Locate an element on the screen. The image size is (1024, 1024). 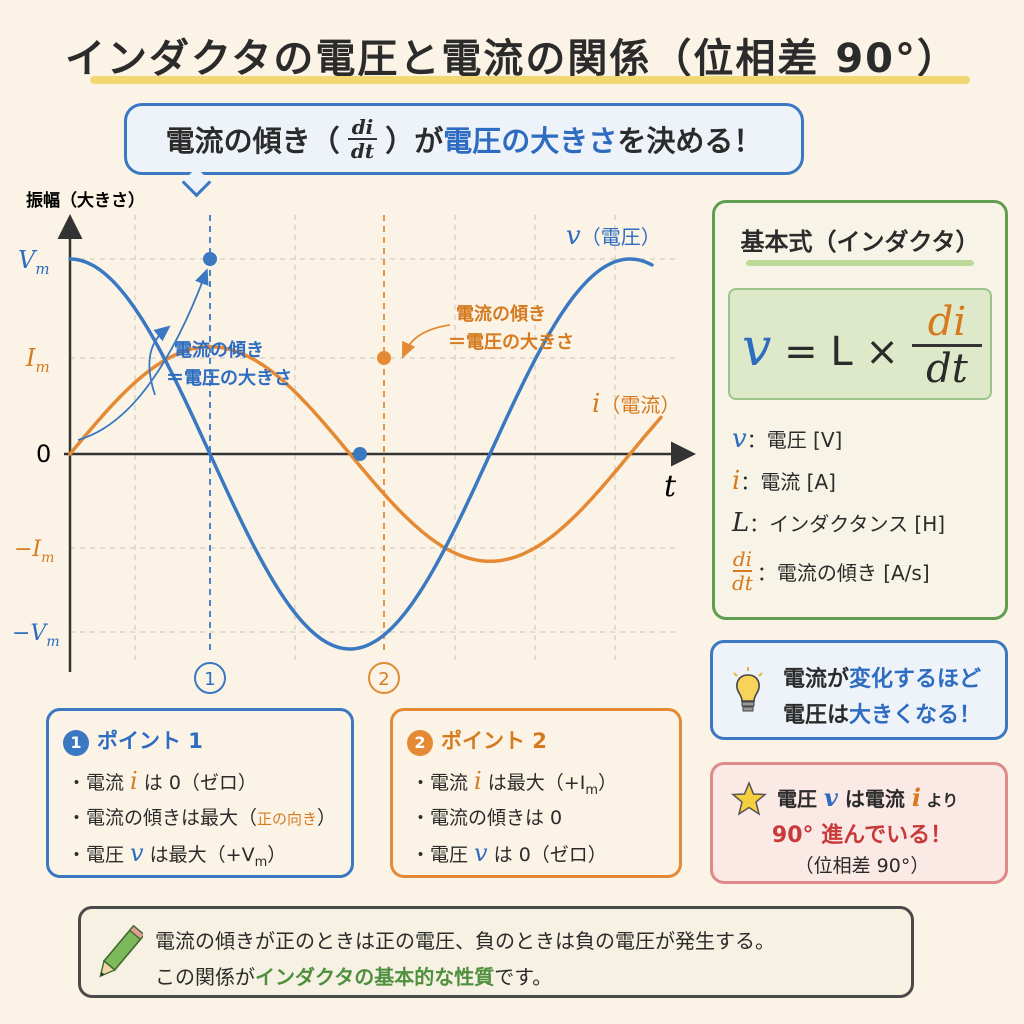
tip-line1: 電流が変化するほど is located at coordinates (882, 679).